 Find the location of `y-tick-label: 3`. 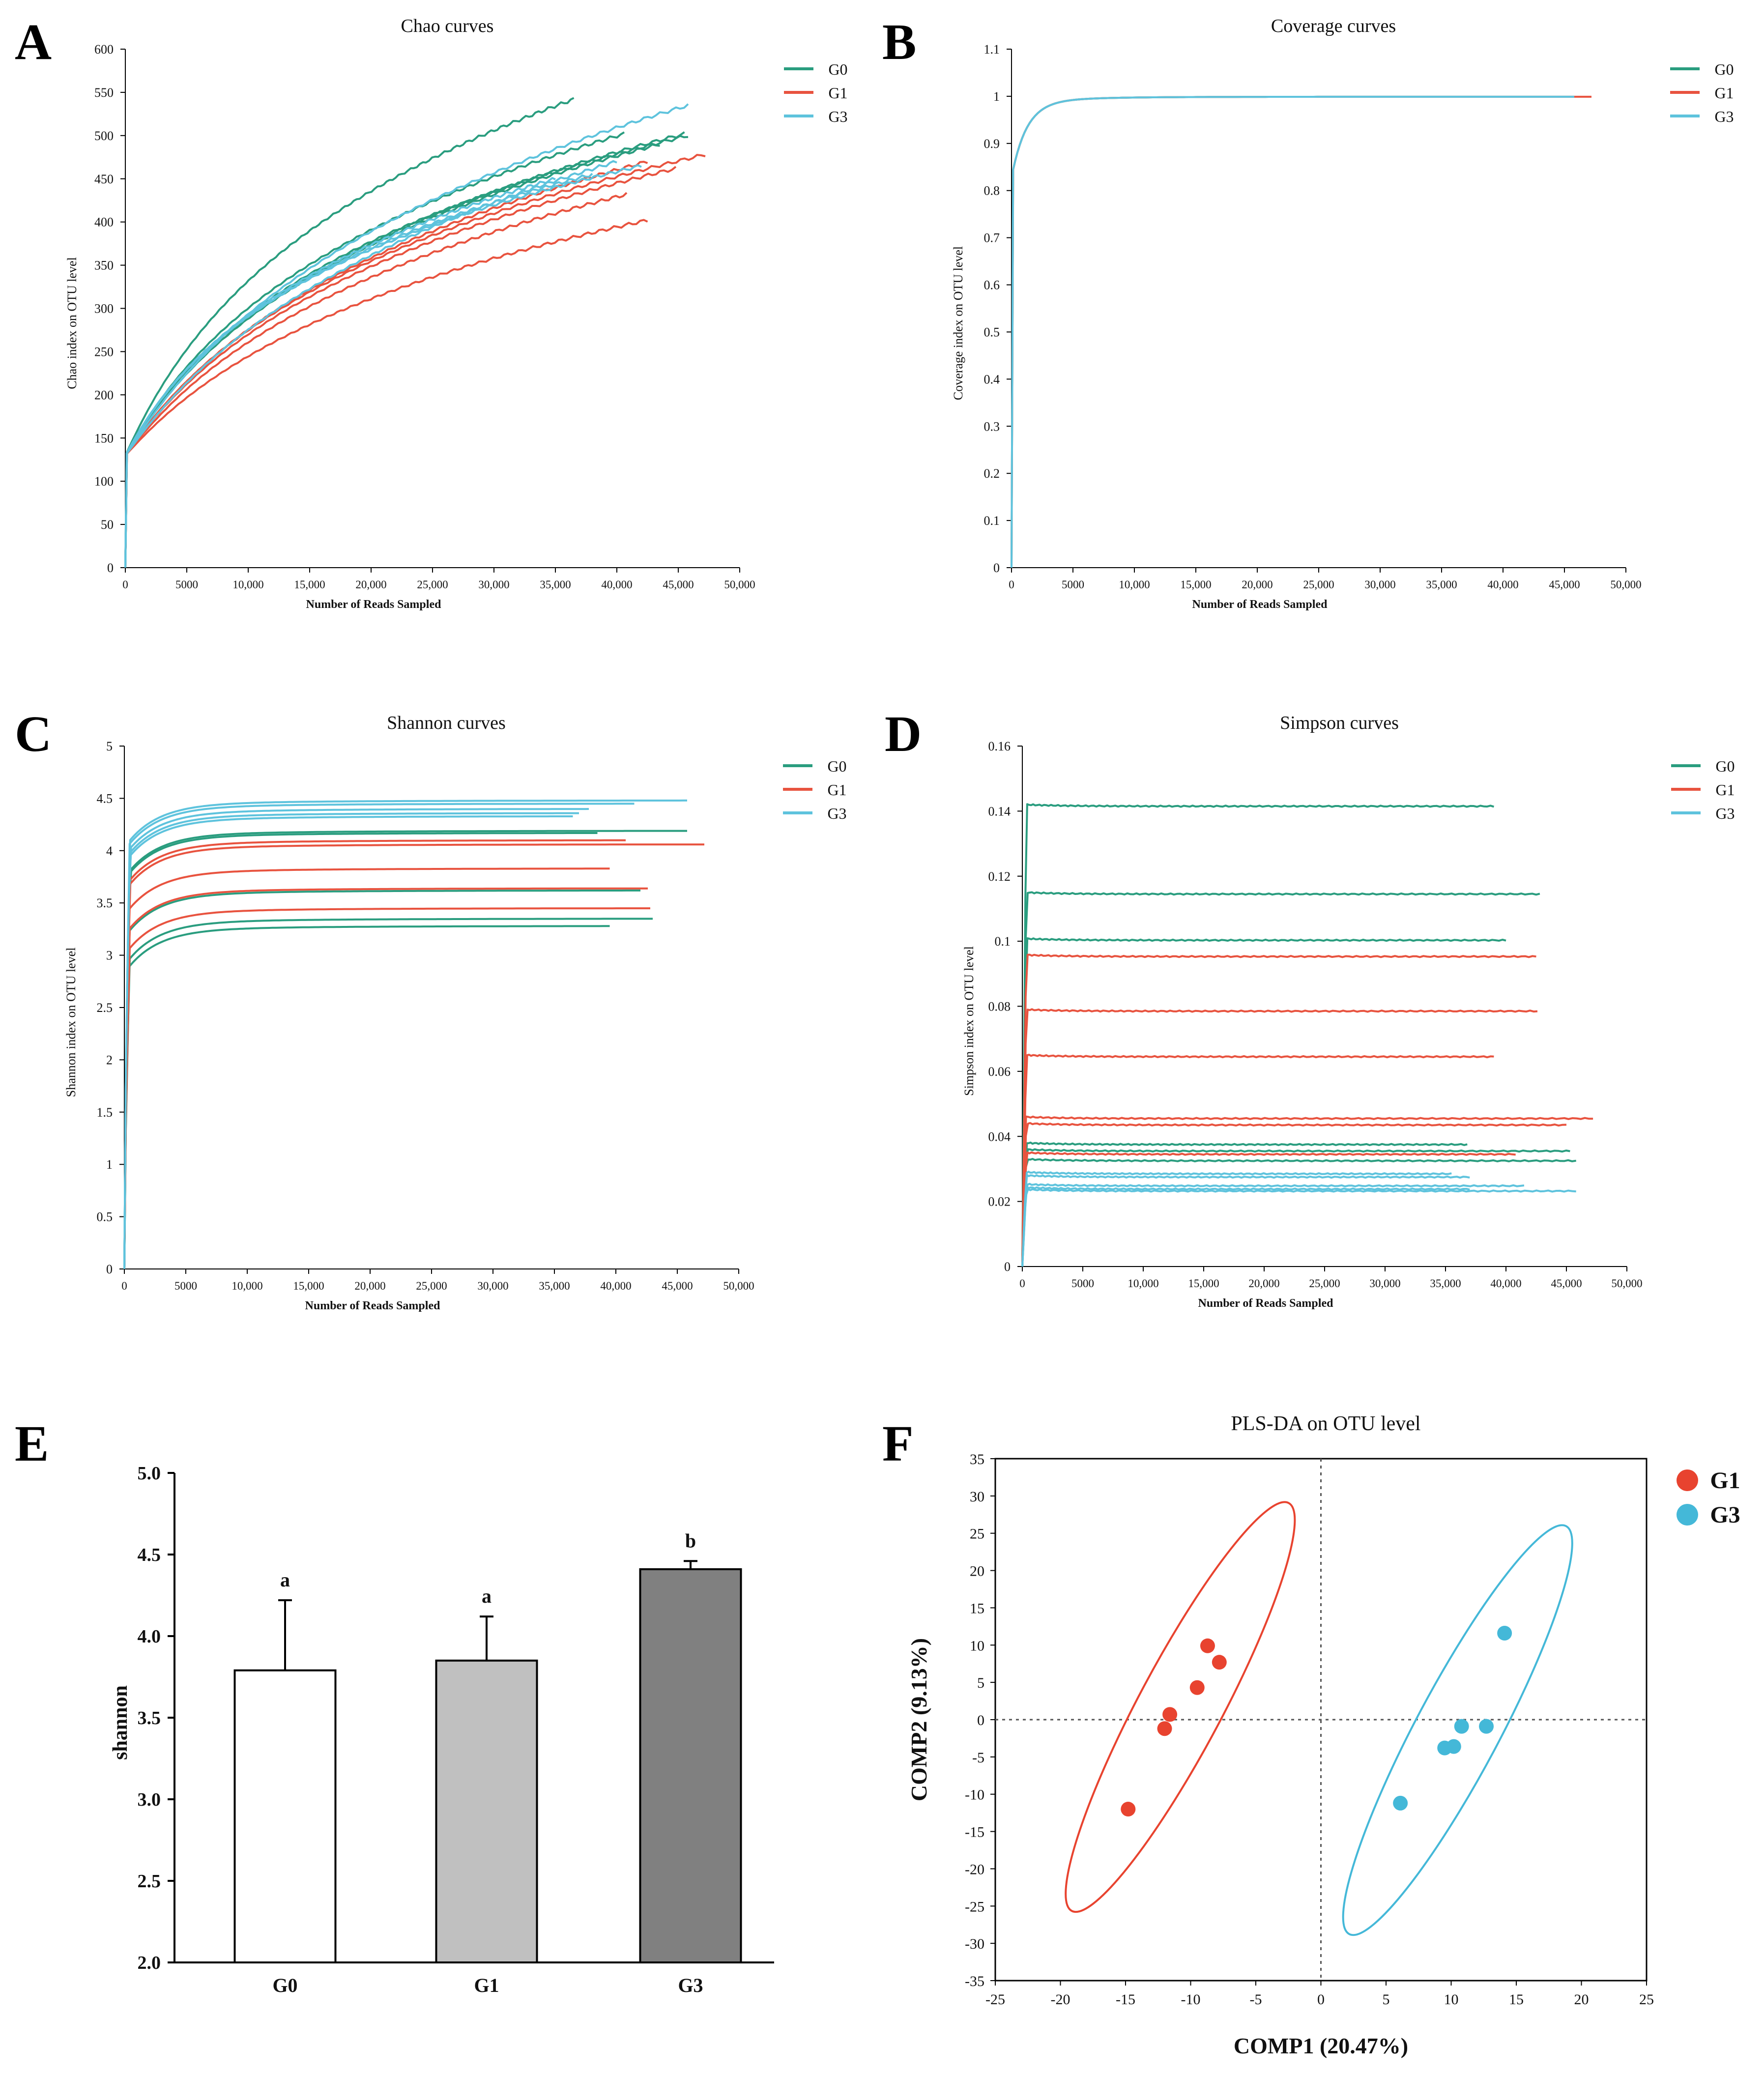

y-tick-label: 3 is located at coordinates (110, 956).